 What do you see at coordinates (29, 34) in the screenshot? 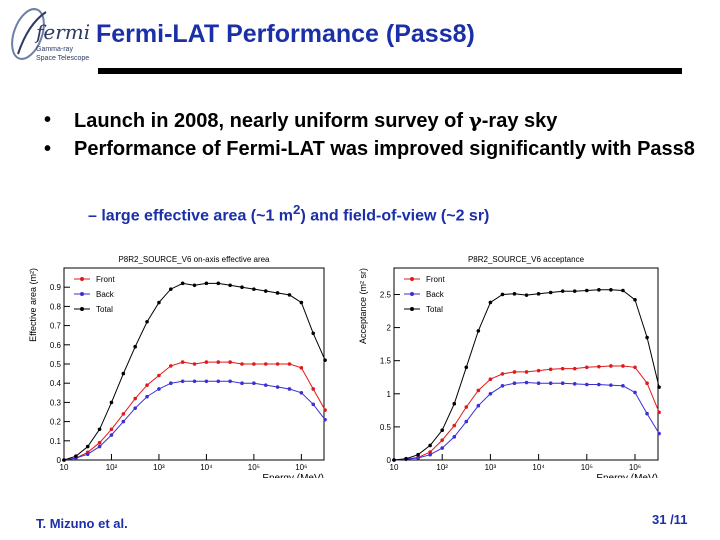
I see `fermi-logo-swirl-icon` at bounding box center [29, 34].